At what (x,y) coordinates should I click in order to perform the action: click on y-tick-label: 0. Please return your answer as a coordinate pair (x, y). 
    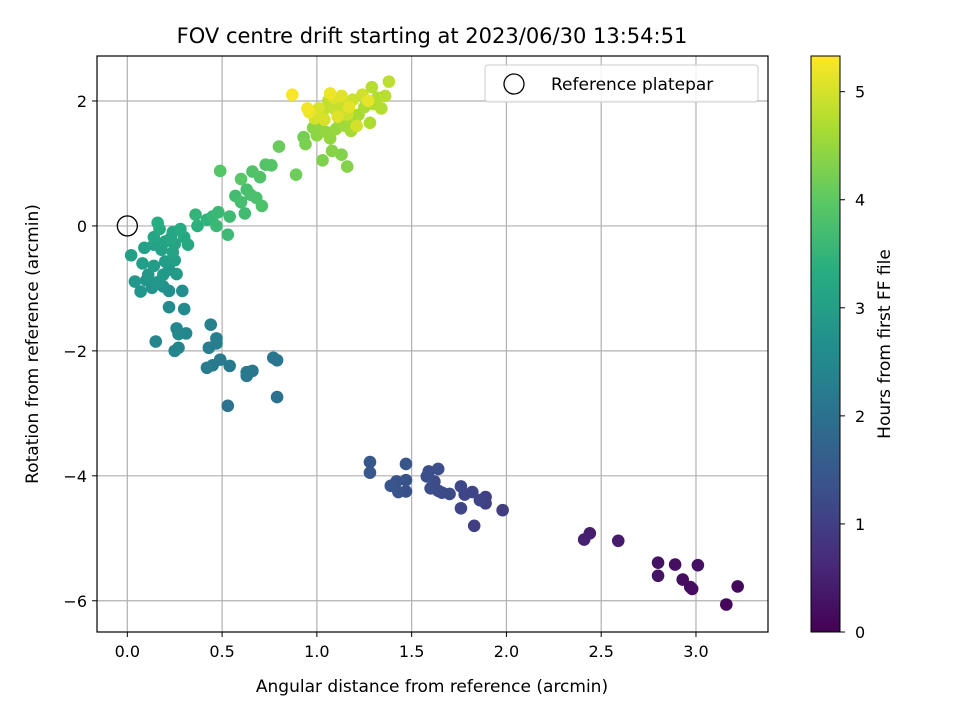
    Looking at the image, I should click on (82, 226).